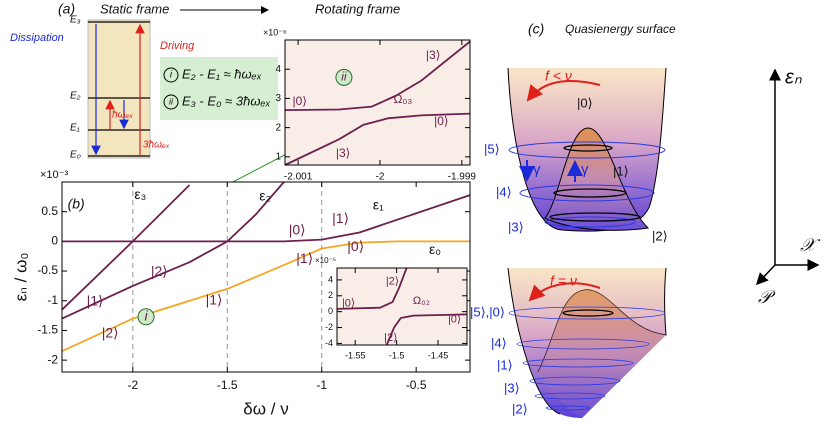  I want to click on panel-label: (c), so click(536, 29).